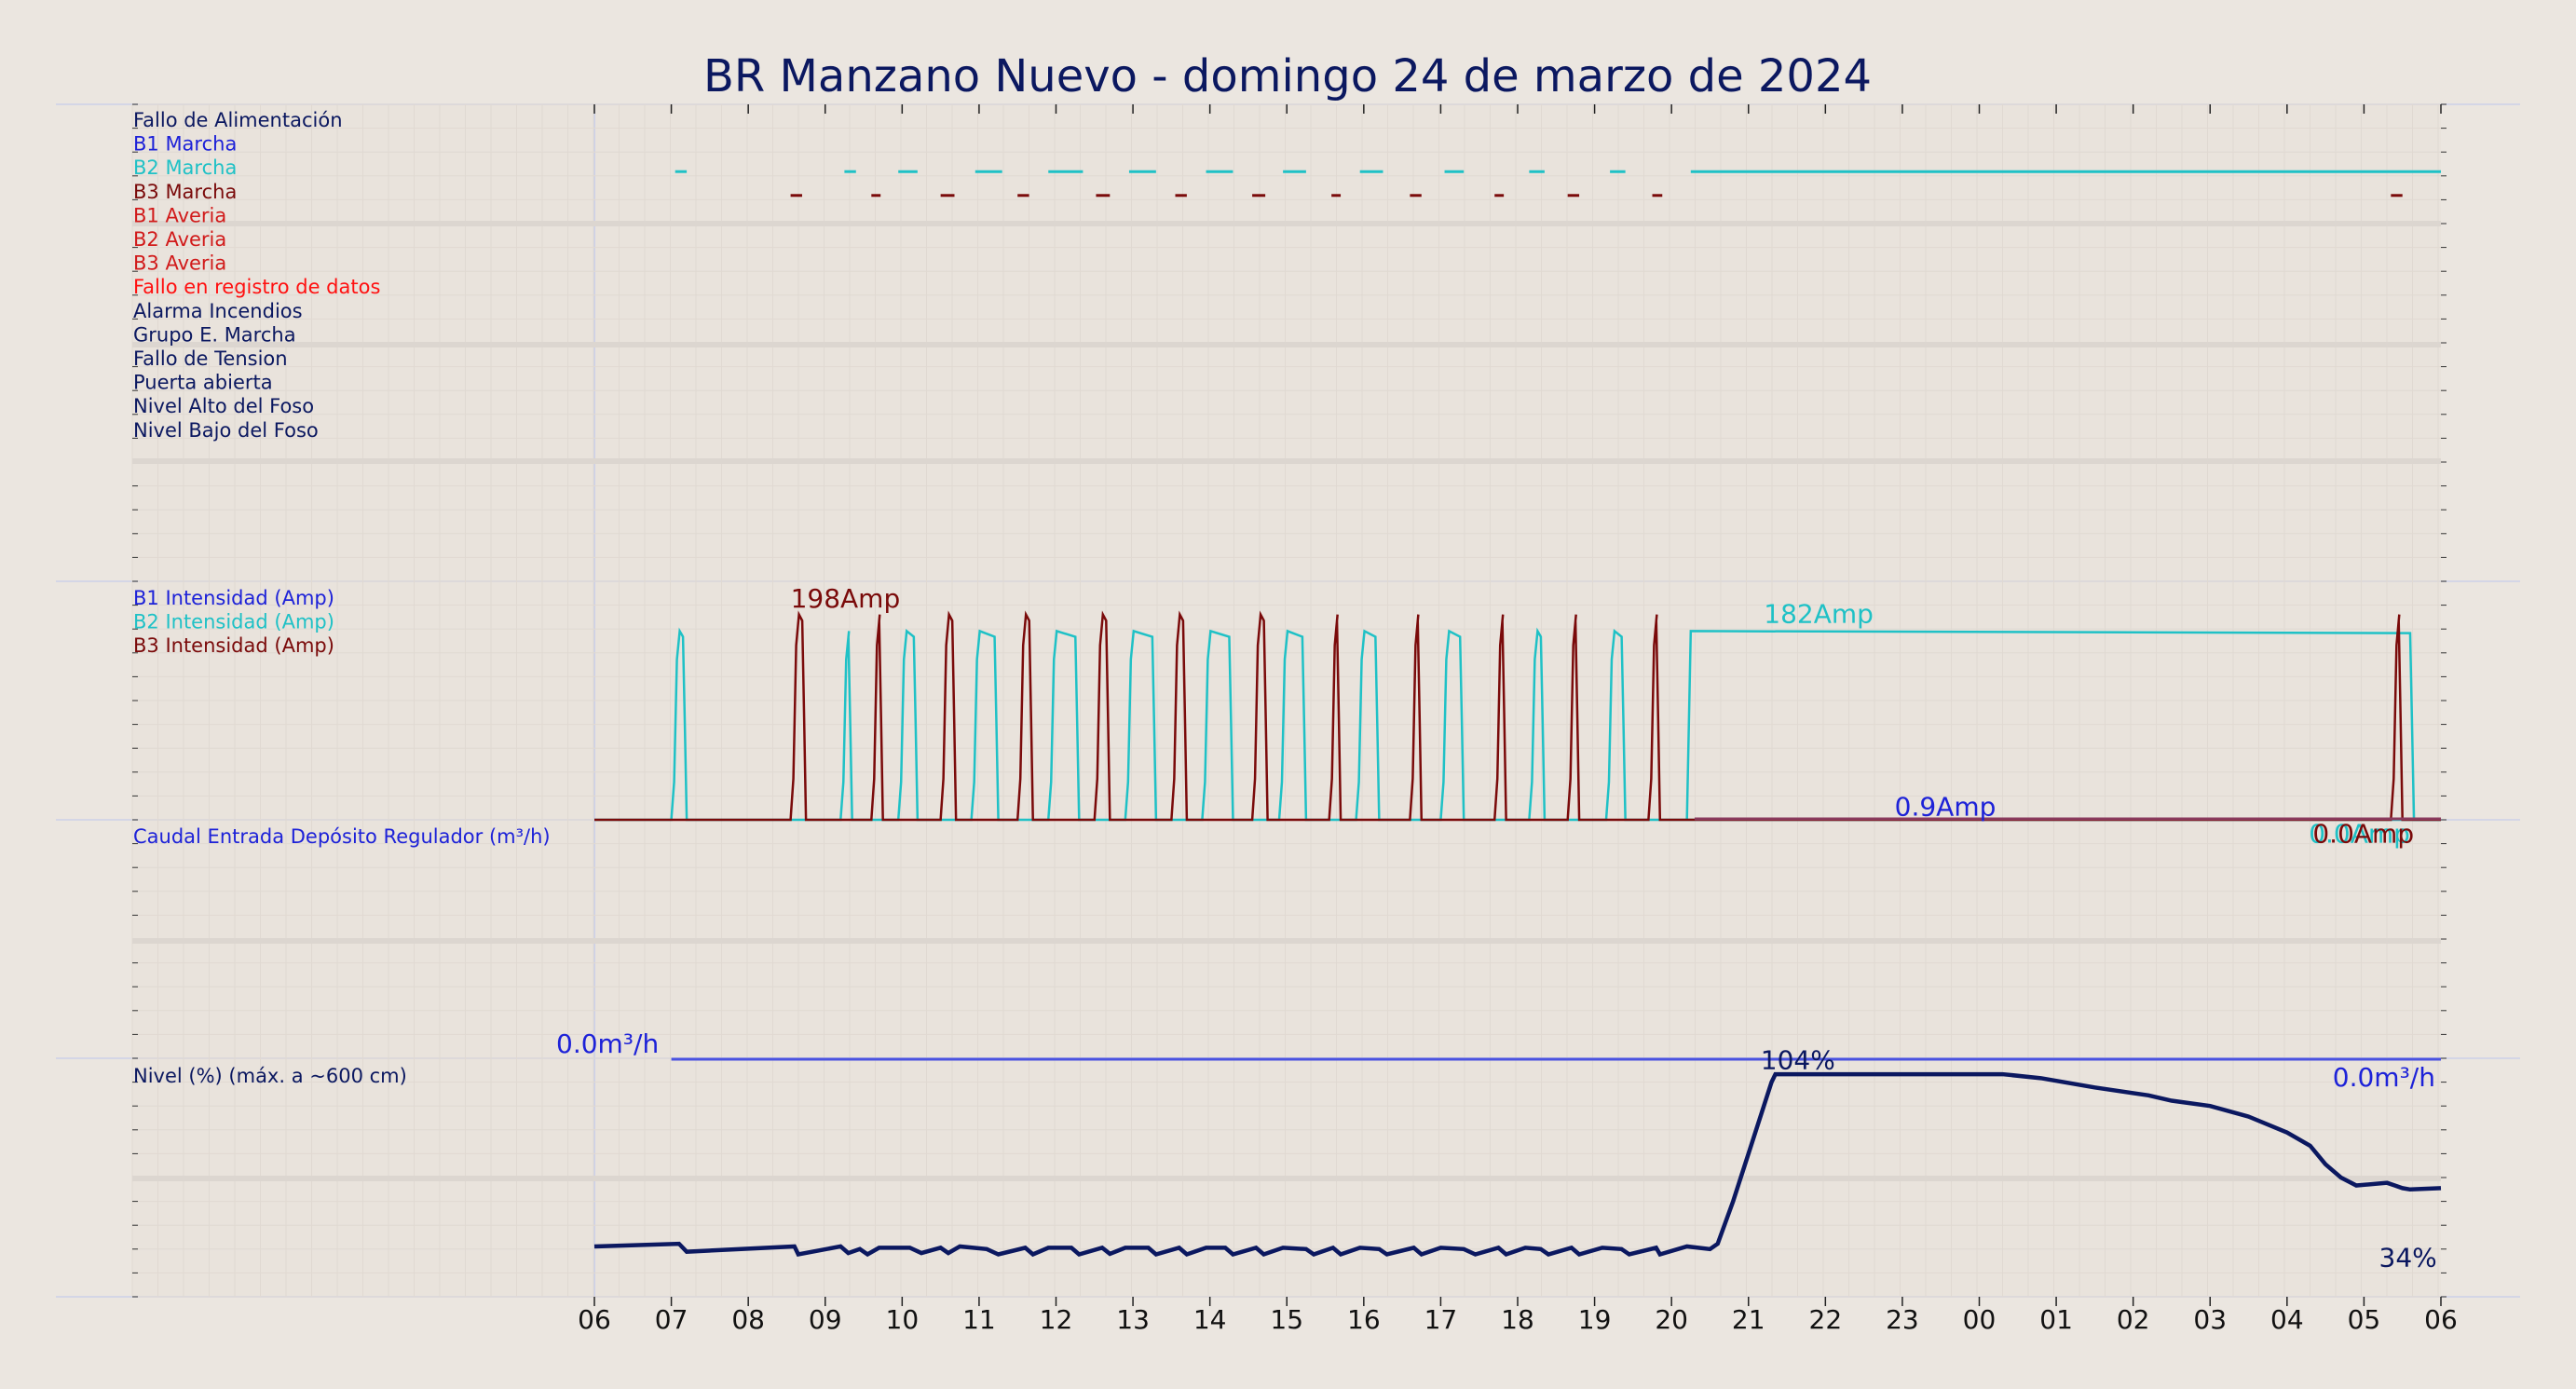 This screenshot has height=1389, width=2576. Describe the element at coordinates (1748, 1319) in the screenshot. I see `x-tick-label: 21` at that location.